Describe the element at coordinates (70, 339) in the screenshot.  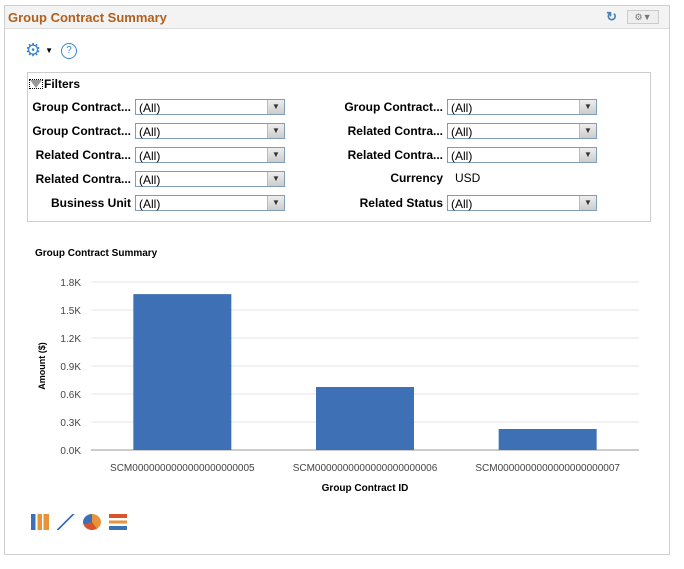
I see `y-tick-label: 1.2K` at that location.